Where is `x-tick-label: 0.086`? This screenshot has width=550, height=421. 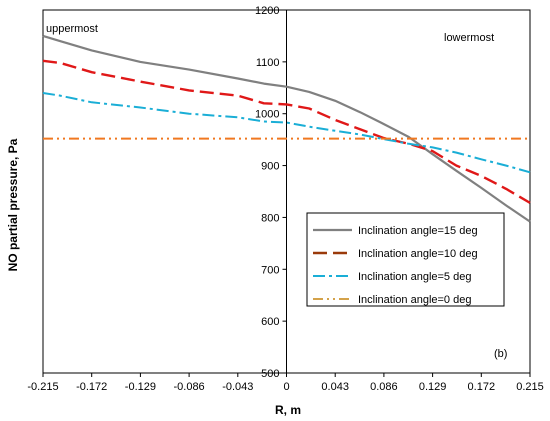
x-tick-label: 0.086 is located at coordinates (384, 387).